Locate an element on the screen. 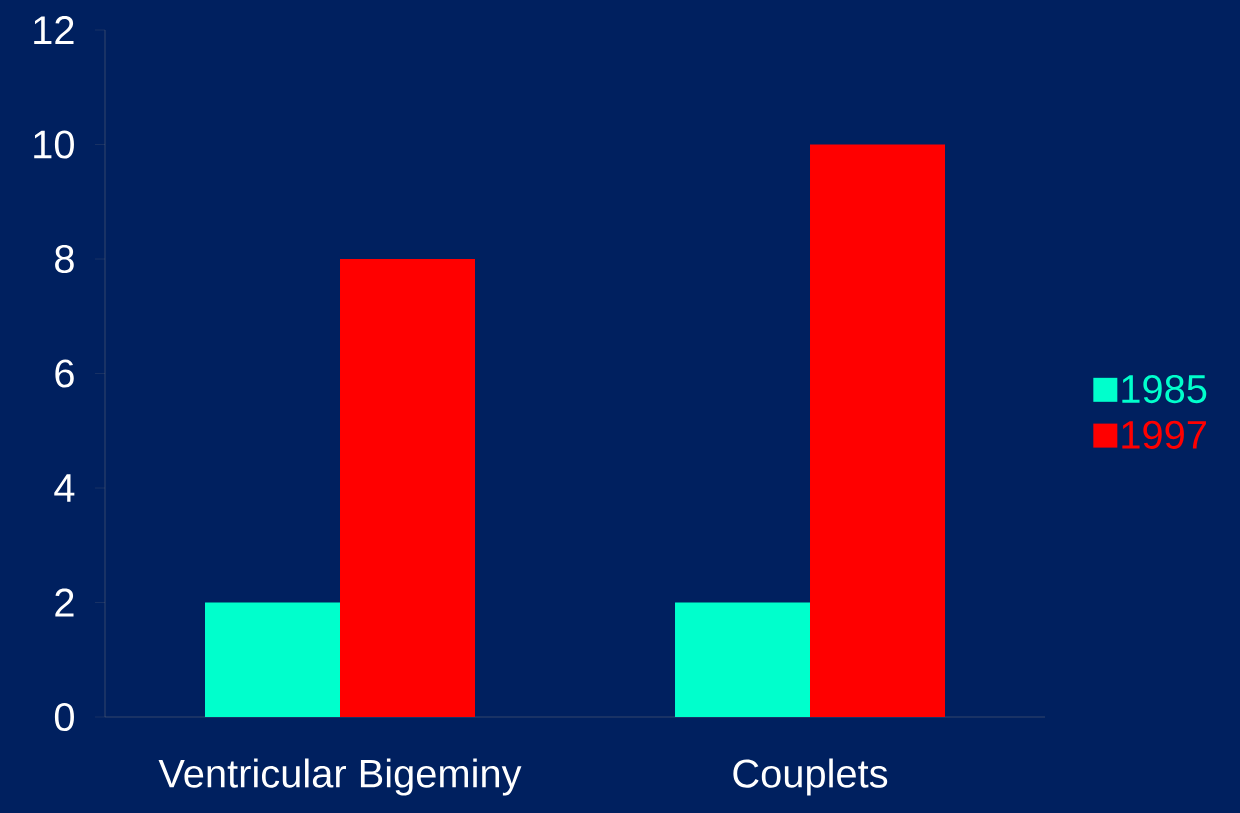  legend-label: 1997 is located at coordinates (1164, 434).